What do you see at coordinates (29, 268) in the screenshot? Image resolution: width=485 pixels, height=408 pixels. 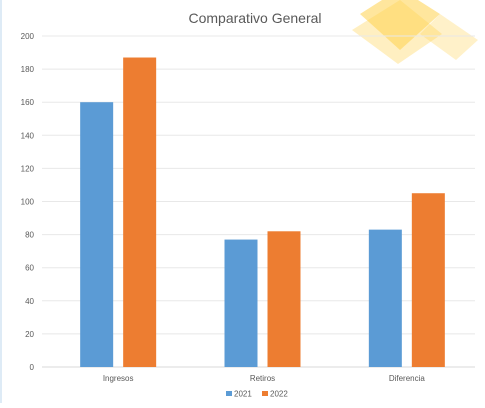 I see `y-tick-label-60: 60` at bounding box center [29, 268].